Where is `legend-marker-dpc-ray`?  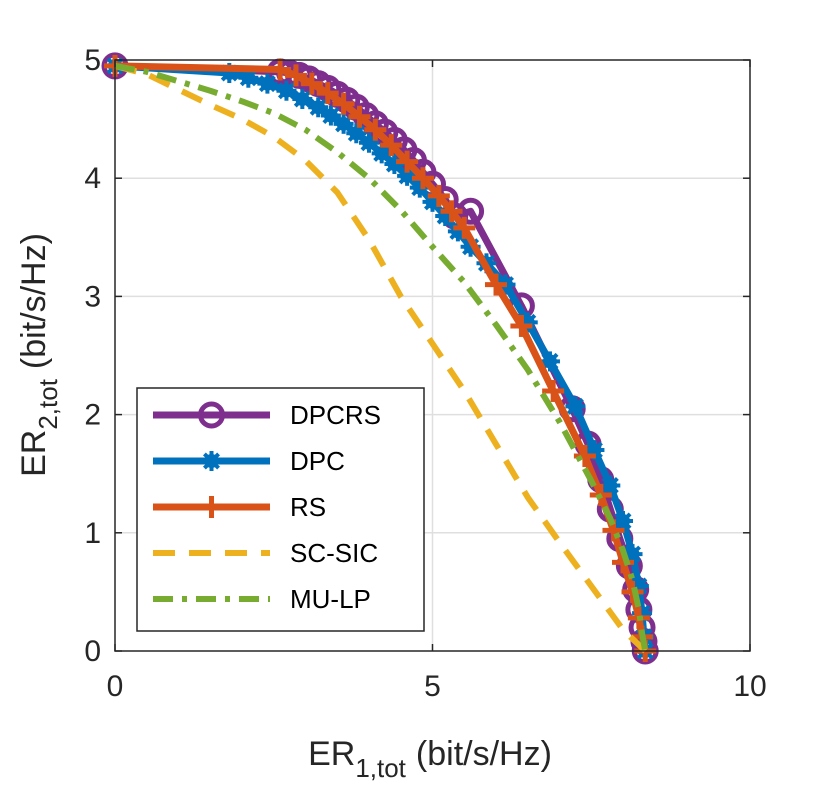 legend-marker-dpc-ray is located at coordinates (211, 461).